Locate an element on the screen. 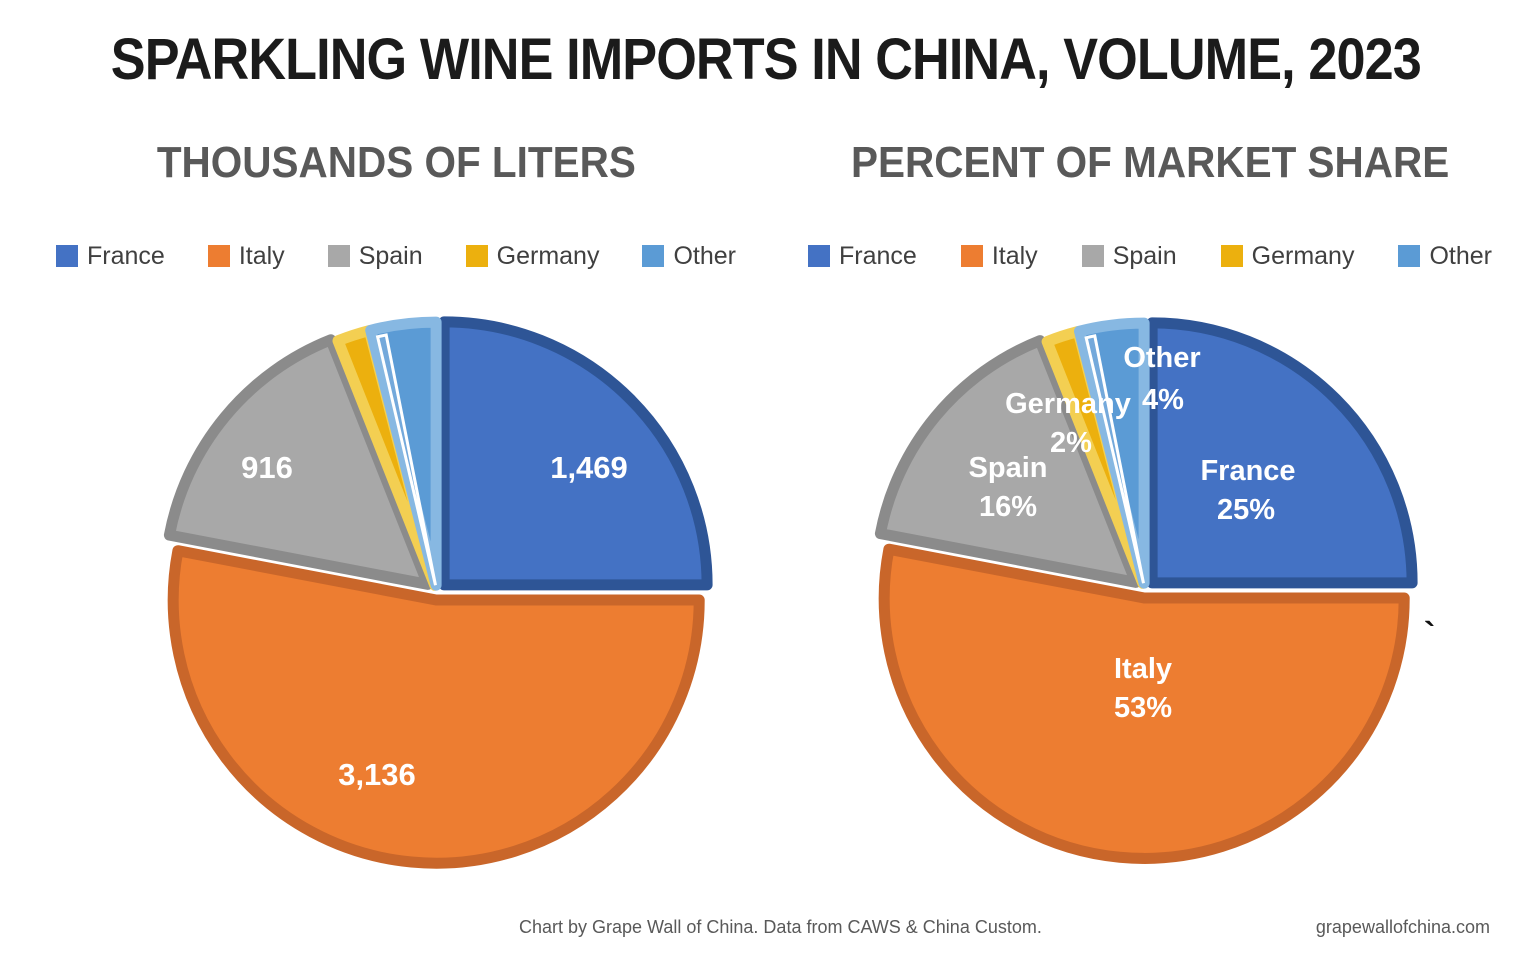 This screenshot has height=961, width=1531. pie2-slice-italy is located at coordinates (1144, 703).